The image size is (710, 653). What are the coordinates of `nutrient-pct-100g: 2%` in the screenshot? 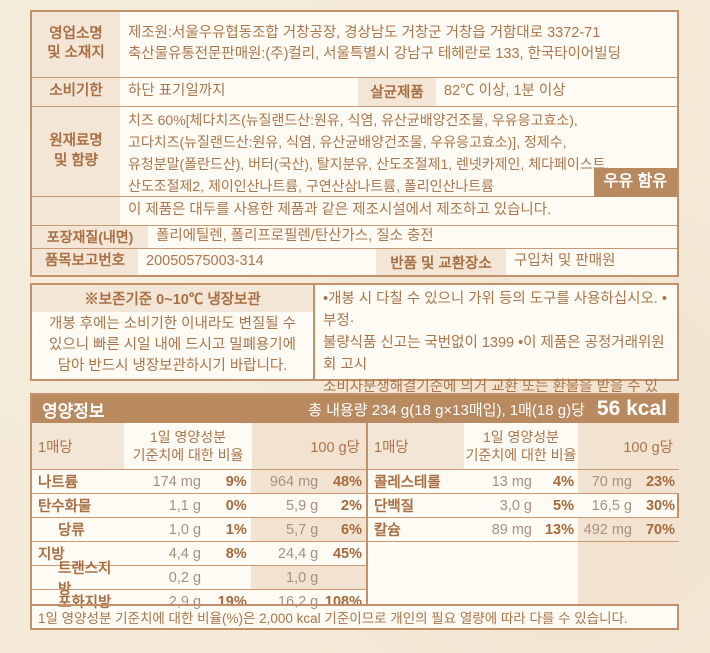 It's located at (351, 505).